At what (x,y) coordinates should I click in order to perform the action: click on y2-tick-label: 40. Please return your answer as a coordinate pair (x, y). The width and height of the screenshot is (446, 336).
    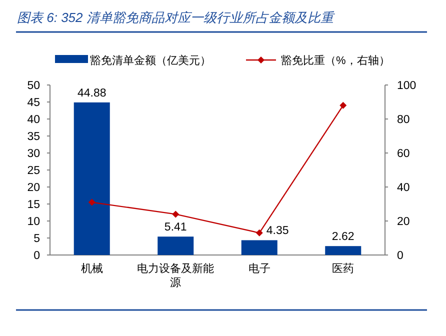
    Looking at the image, I should click on (403, 188).